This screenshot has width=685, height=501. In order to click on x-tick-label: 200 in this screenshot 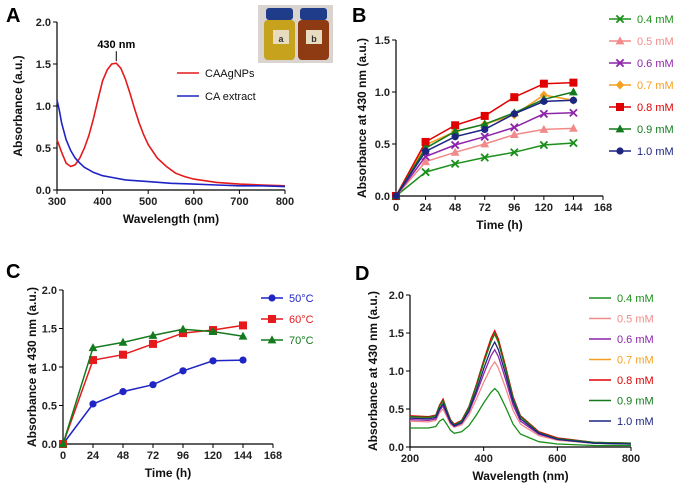, I will do `click(410, 459)`.